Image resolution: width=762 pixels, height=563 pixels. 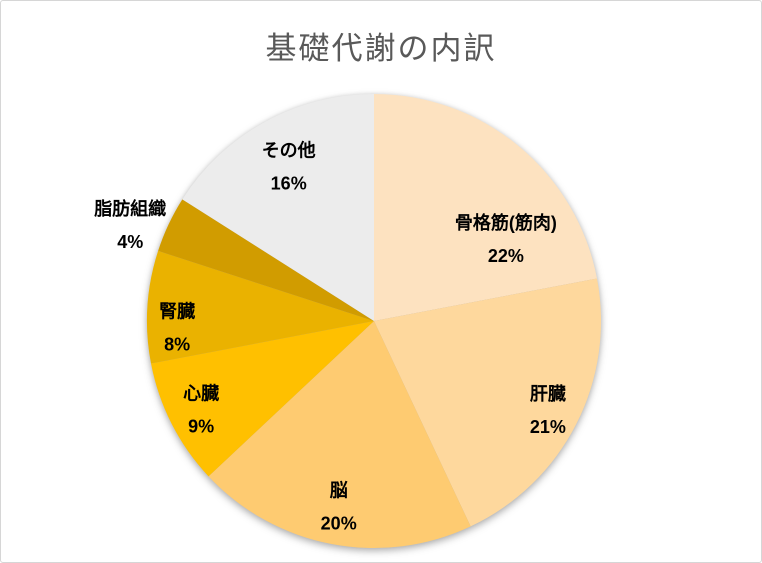 What do you see at coordinates (201, 427) in the screenshot?
I see `slice-label-value-4: 9%` at bounding box center [201, 427].